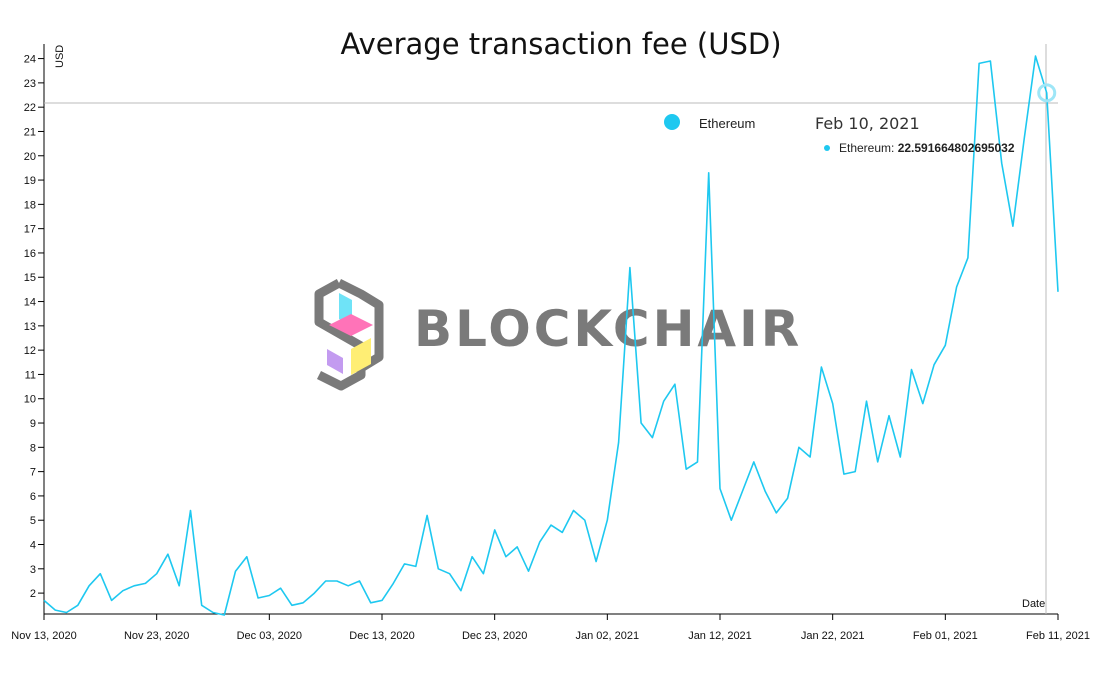 This screenshot has height=673, width=1095. Describe the element at coordinates (33, 497) in the screenshot. I see `y-tick-label: 6` at that location.